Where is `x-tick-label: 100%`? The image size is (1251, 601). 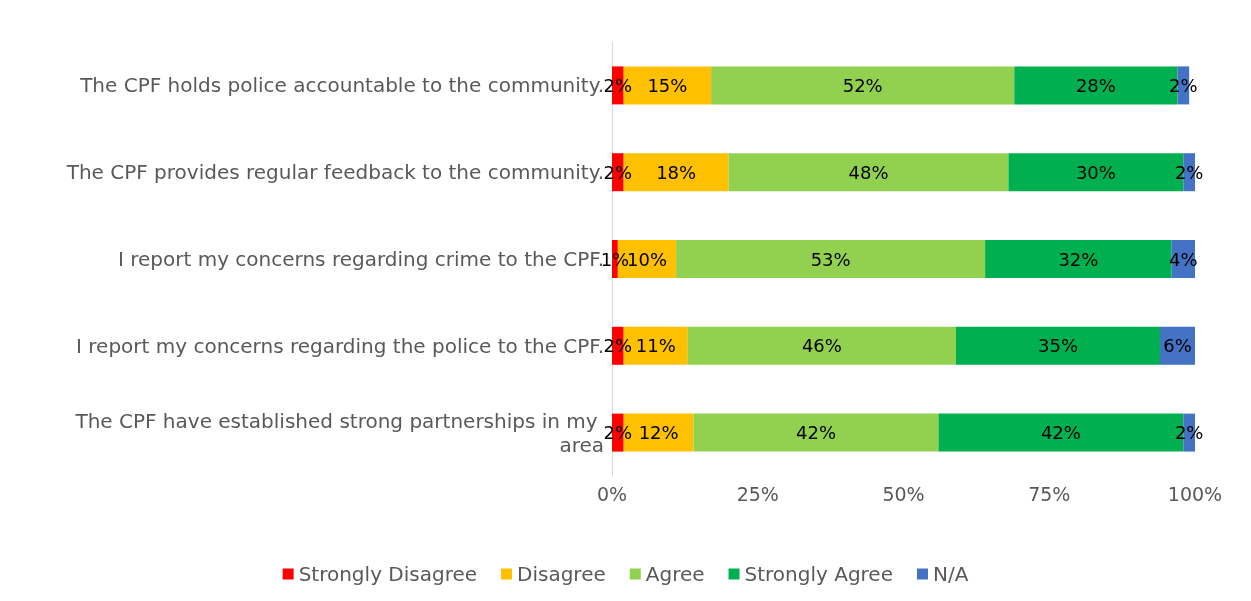
x-tick-label: 100% is located at coordinates (1195, 493).